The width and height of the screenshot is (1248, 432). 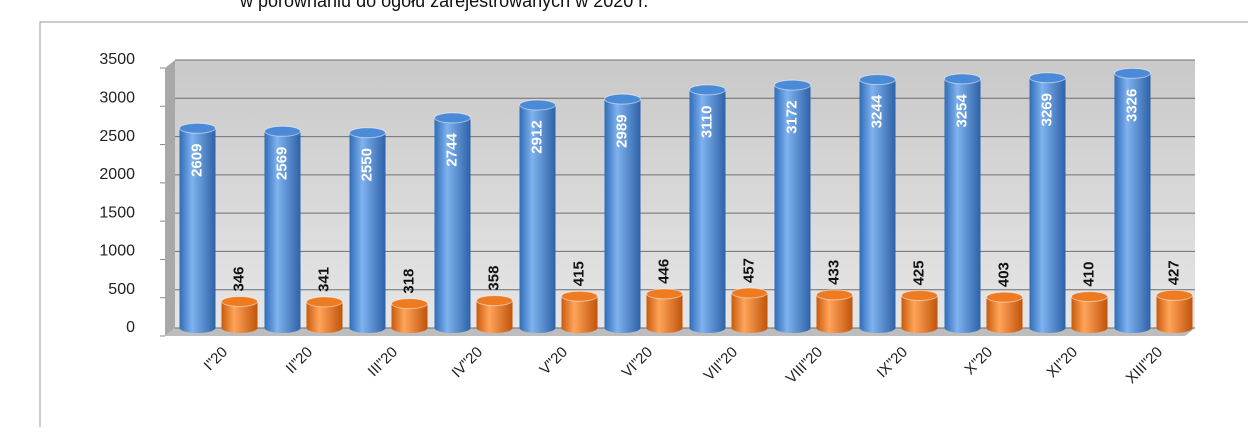 I want to click on value-label: 410, so click(x=1088, y=274).